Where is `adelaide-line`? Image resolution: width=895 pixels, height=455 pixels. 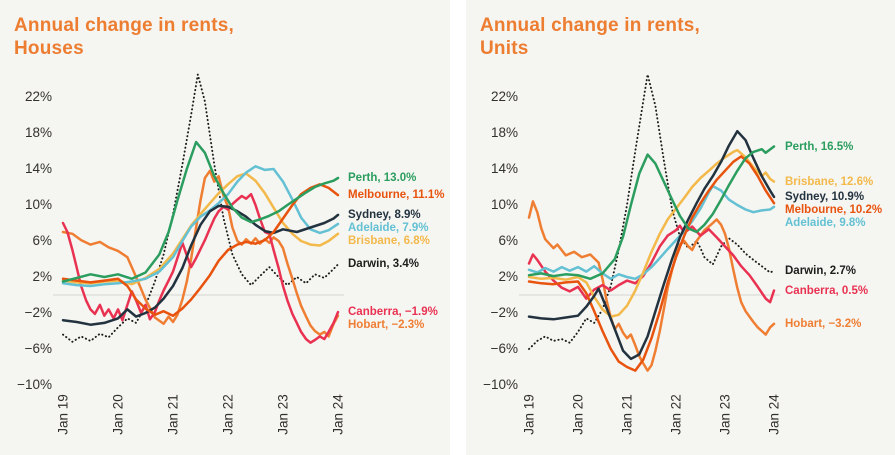
adelaide-line is located at coordinates (651, 232).